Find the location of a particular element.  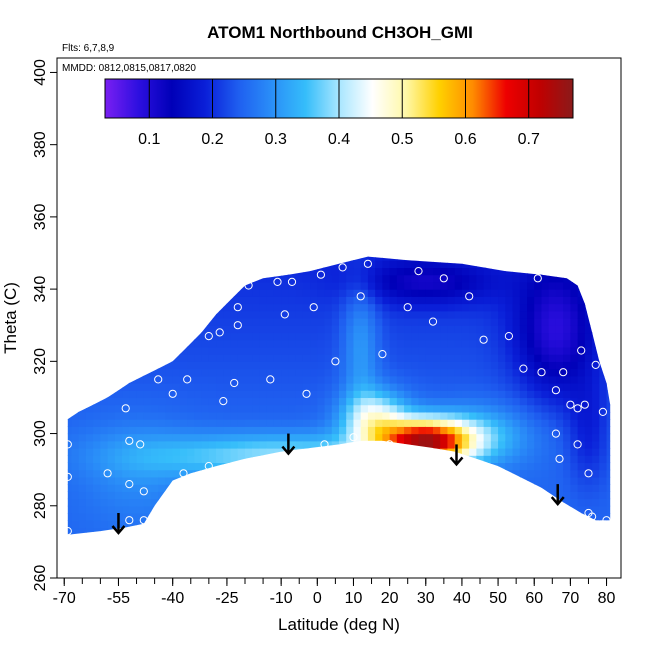

colorbar-tick-label: 0.1 is located at coordinates (149, 139).